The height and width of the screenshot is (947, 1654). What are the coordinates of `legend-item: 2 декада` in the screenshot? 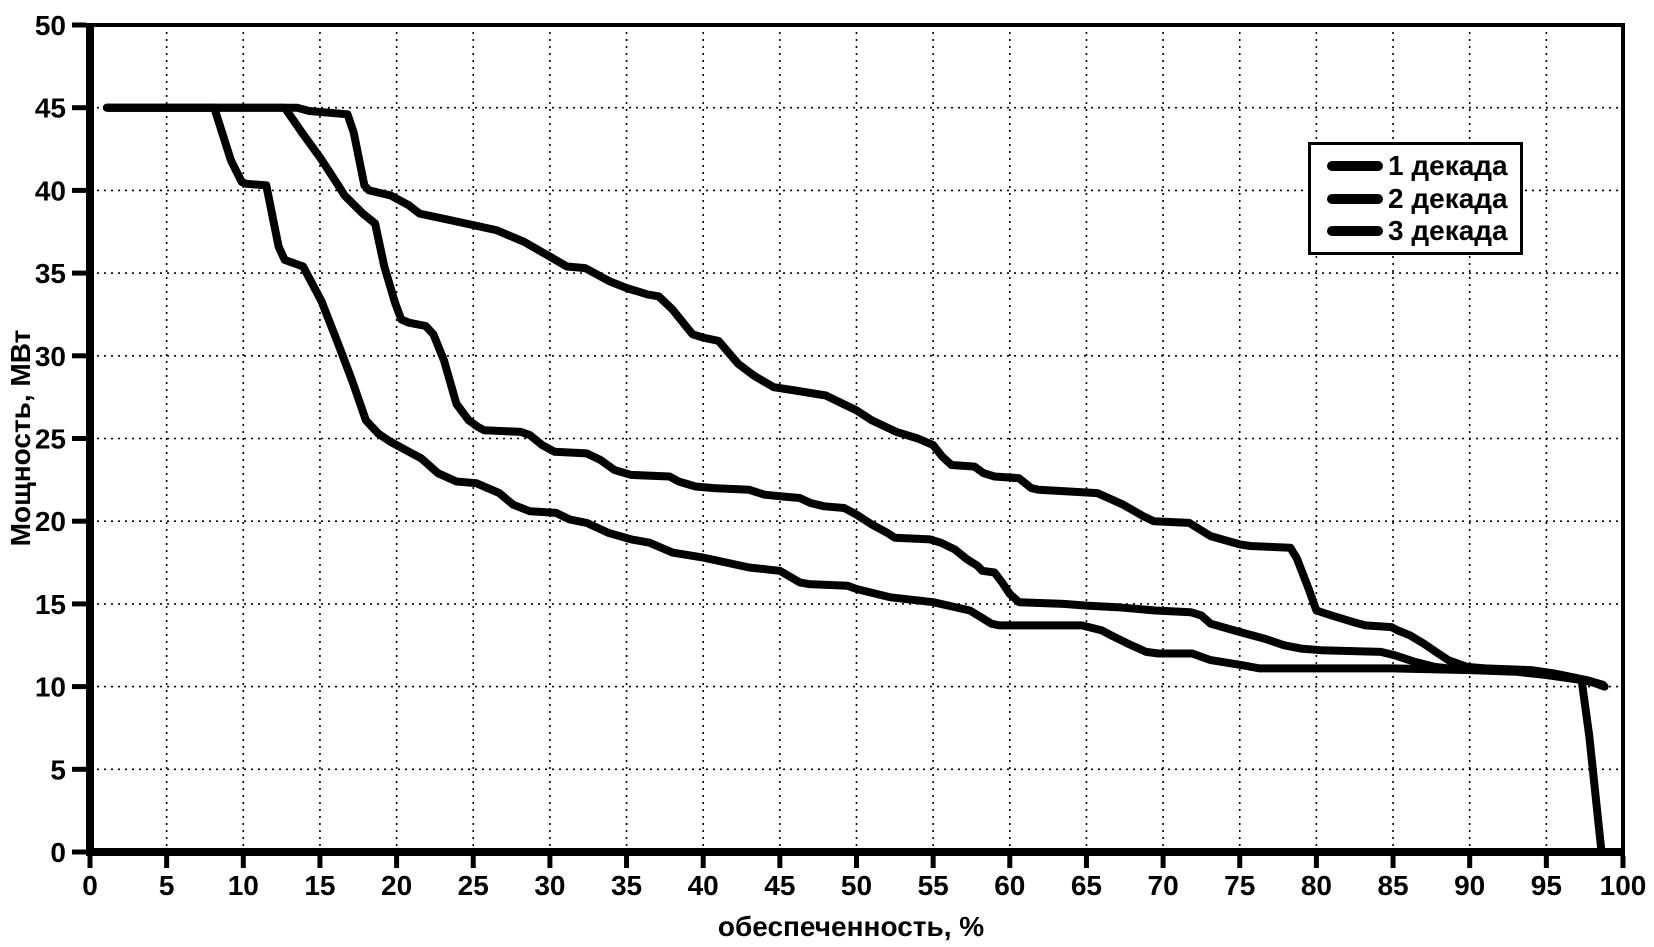 It's located at (1421, 198).